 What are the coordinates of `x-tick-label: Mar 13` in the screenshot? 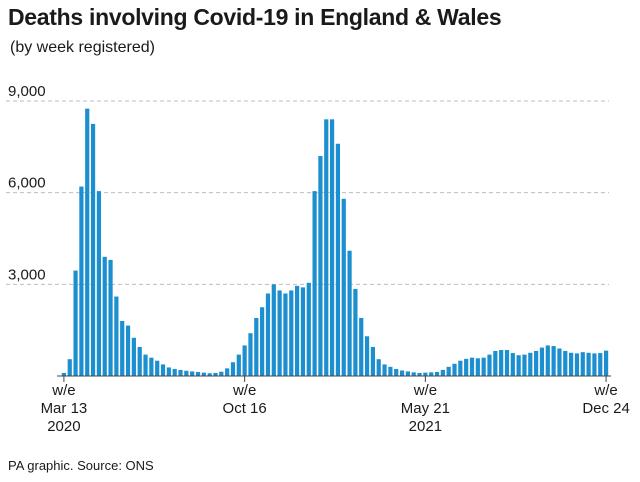 It's located at (64, 408).